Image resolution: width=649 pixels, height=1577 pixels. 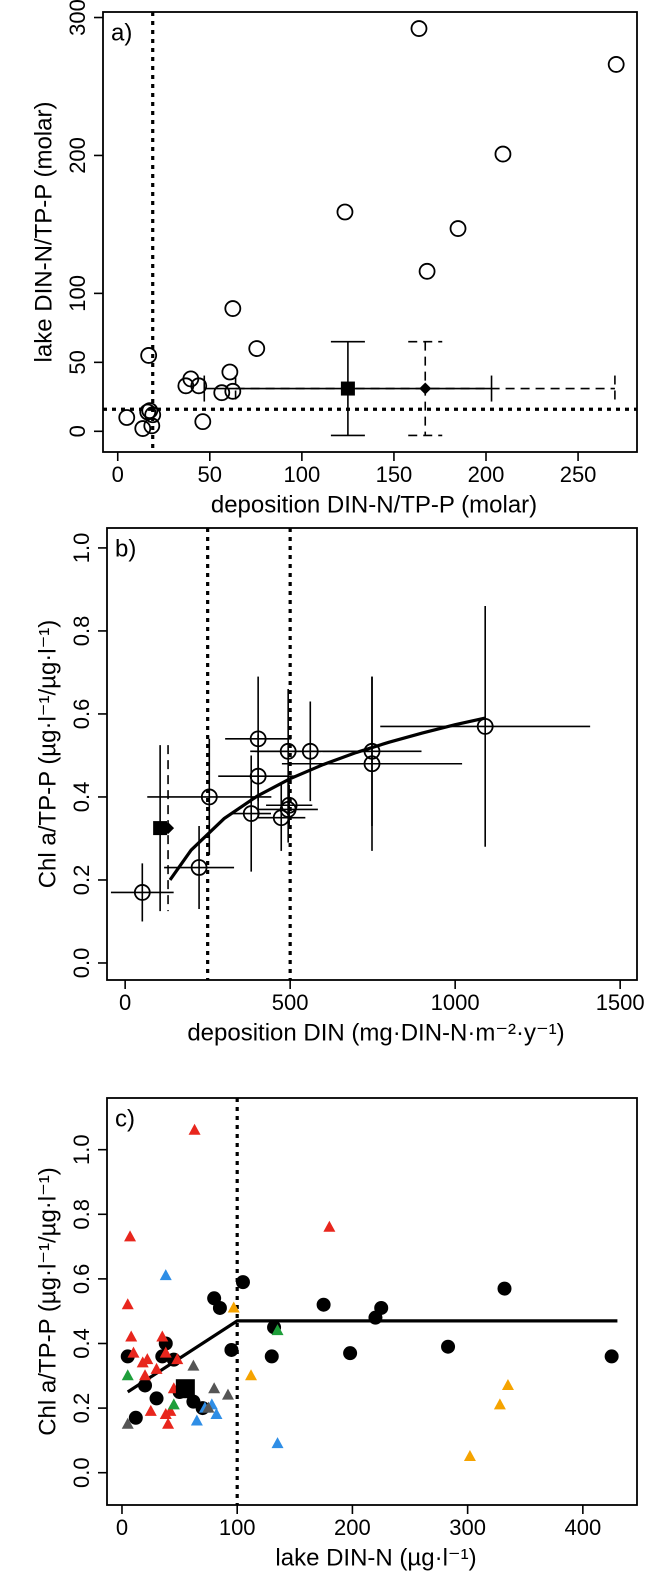 What do you see at coordinates (455, 1002) in the screenshot?
I see `x-tick-label: 1000` at bounding box center [455, 1002].